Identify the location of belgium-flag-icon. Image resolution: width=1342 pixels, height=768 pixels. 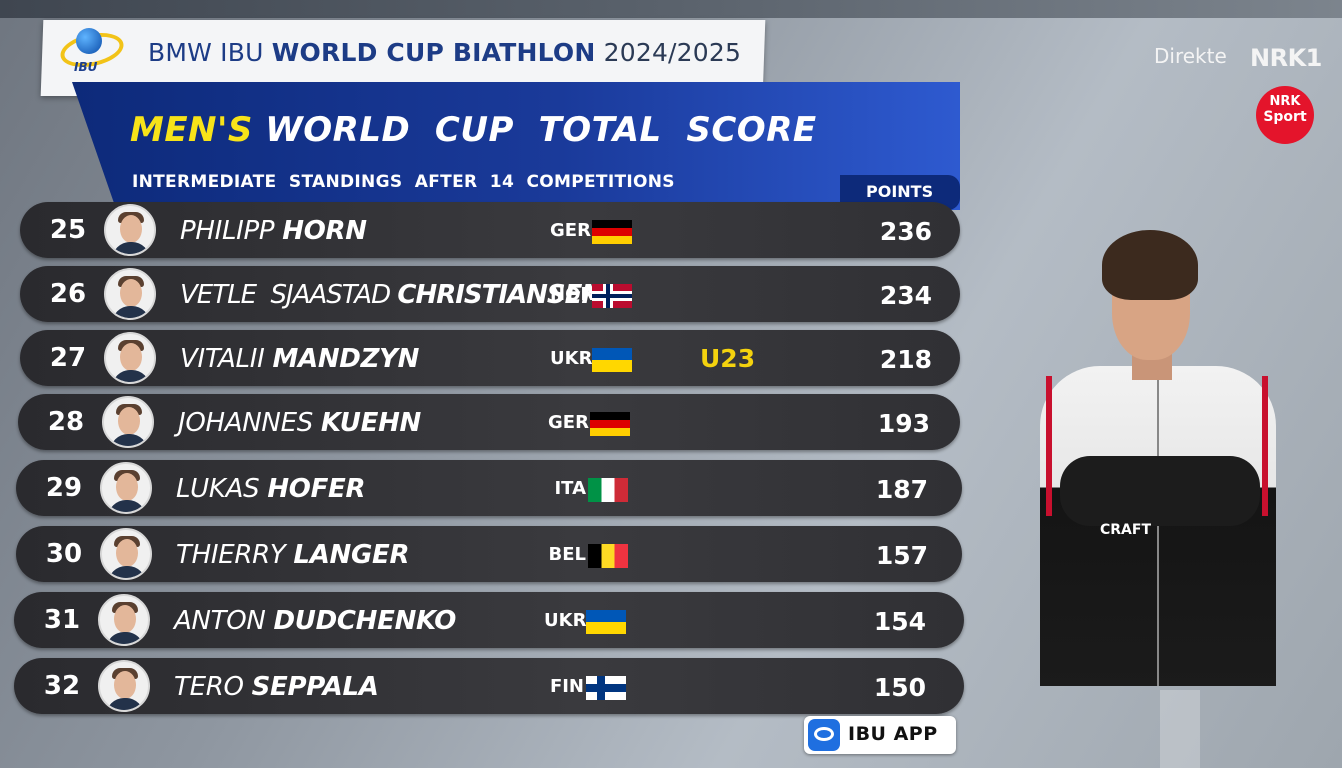
(608, 556).